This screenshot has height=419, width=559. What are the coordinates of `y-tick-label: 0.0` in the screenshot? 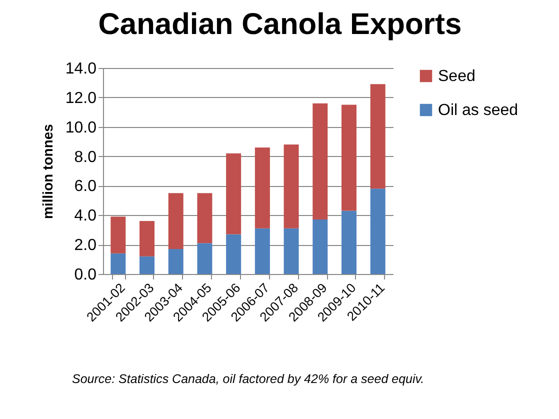 It's located at (85, 275).